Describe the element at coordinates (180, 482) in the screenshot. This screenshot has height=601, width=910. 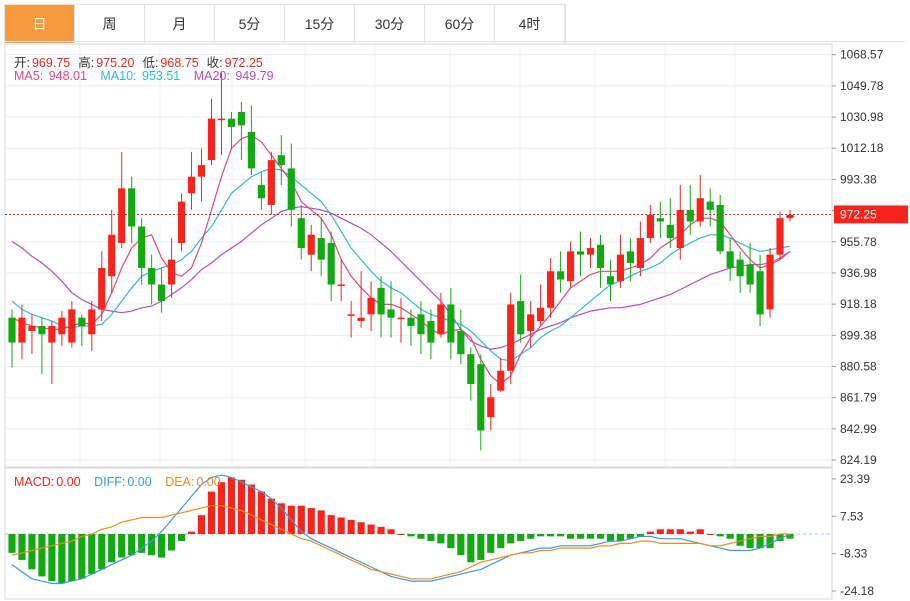
I see `dea-label: DEA:` at that location.